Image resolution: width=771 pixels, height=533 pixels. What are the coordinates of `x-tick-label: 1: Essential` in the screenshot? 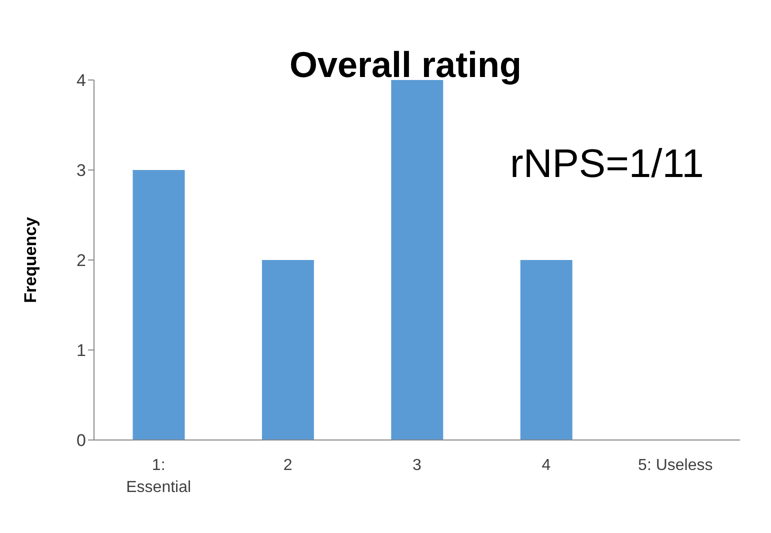 It's located at (159, 476).